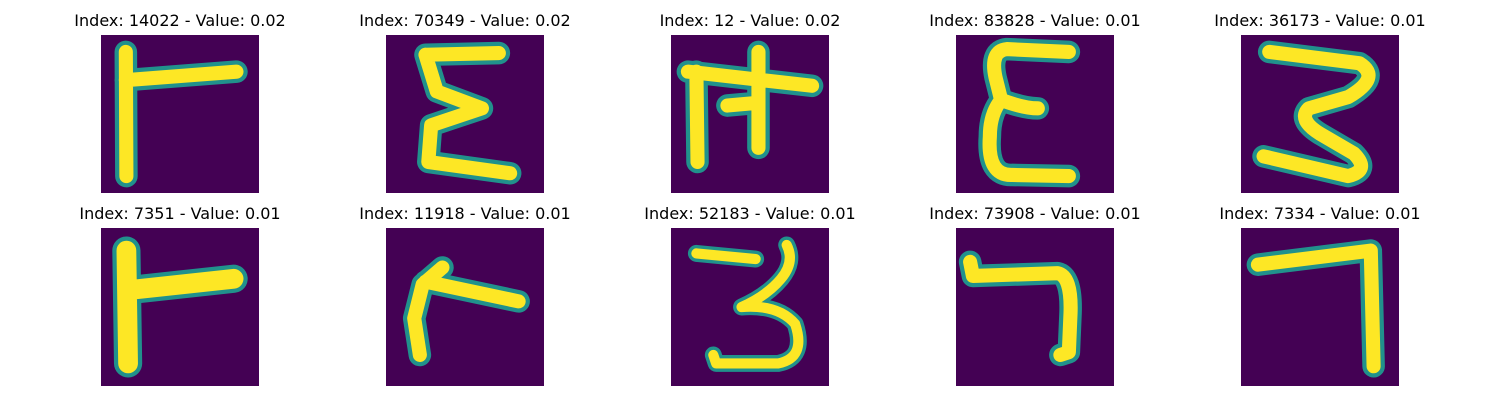  I want to click on panel-3: Index: 12 - Value: 0.02, so click(750, 106).